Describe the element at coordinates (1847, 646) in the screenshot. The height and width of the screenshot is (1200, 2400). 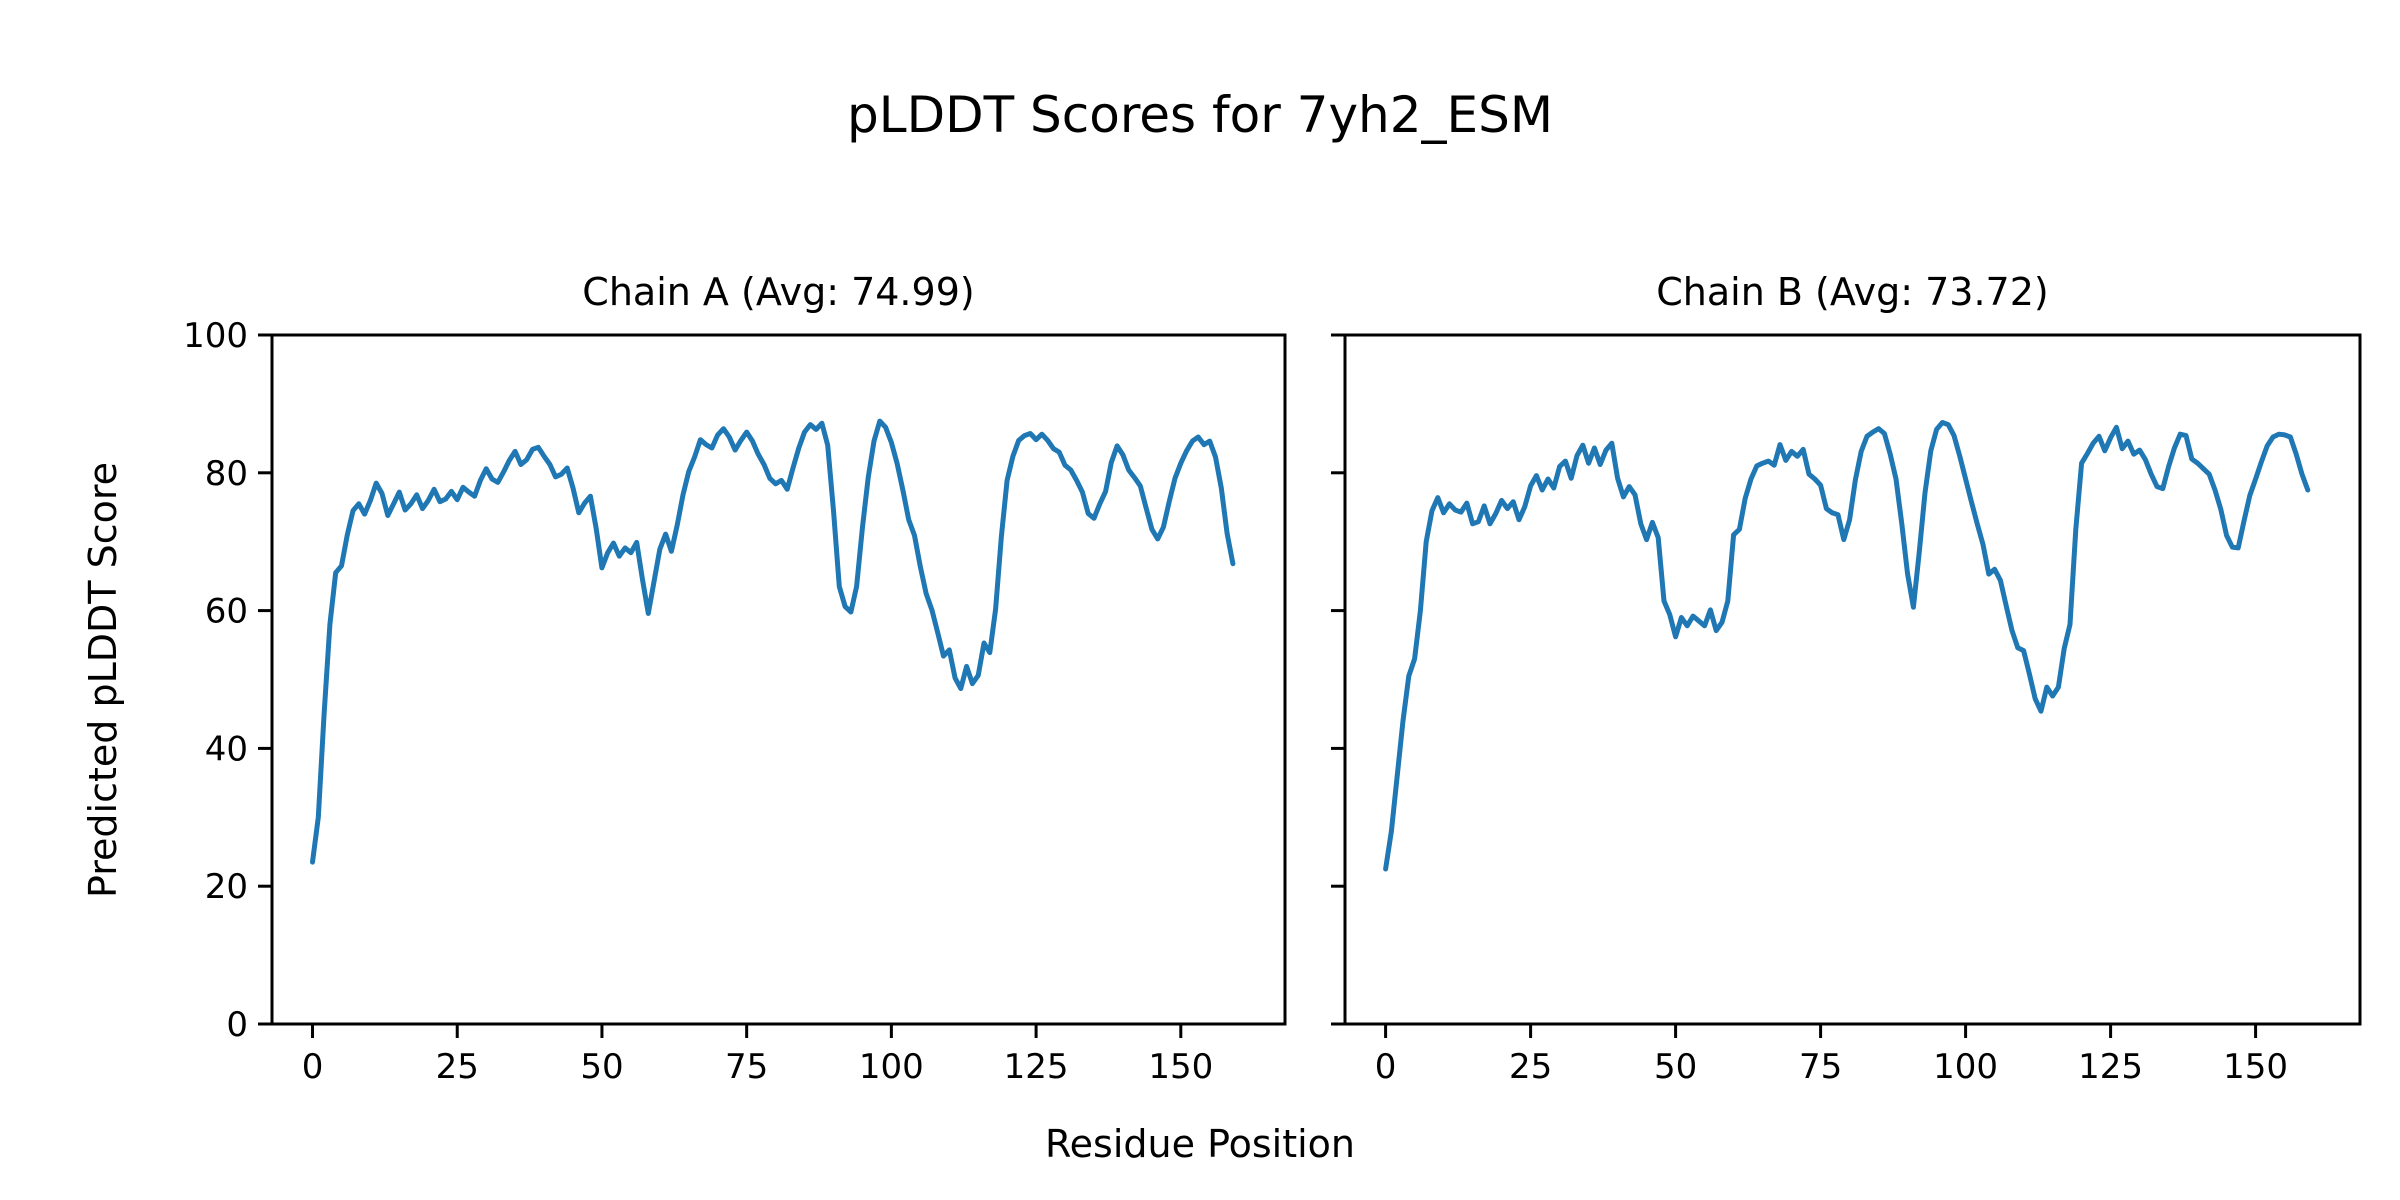
I see `plddt-line-chain-b` at that location.